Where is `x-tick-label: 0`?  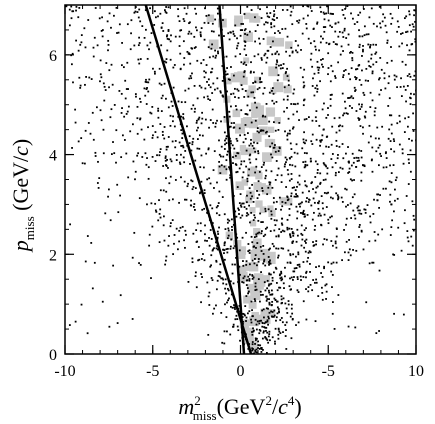
x-tick-label: 0 is located at coordinates (241, 371).